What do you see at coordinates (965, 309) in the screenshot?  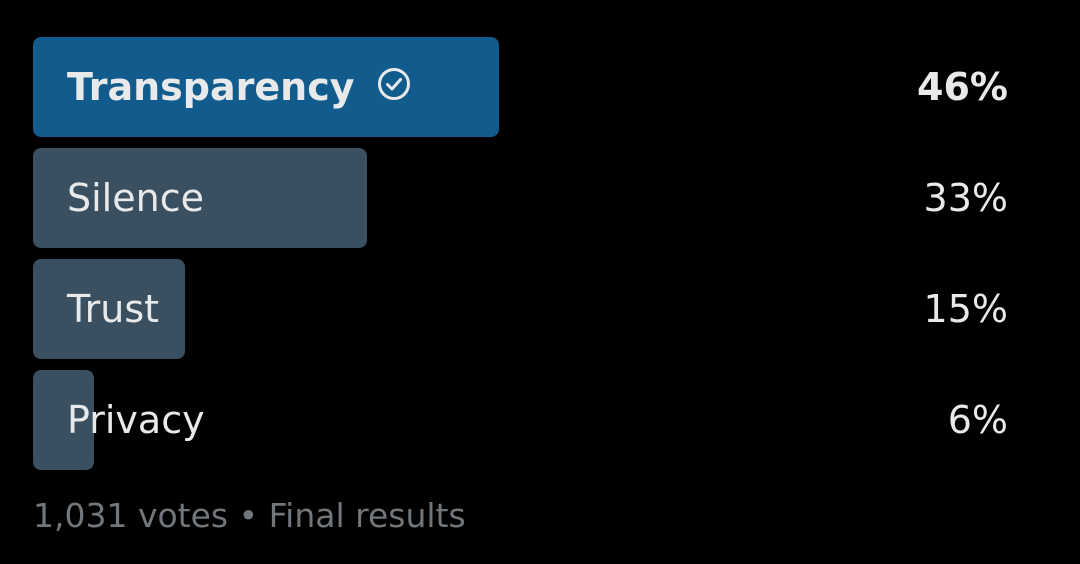 I see `poll-option-percent: 15%` at bounding box center [965, 309].